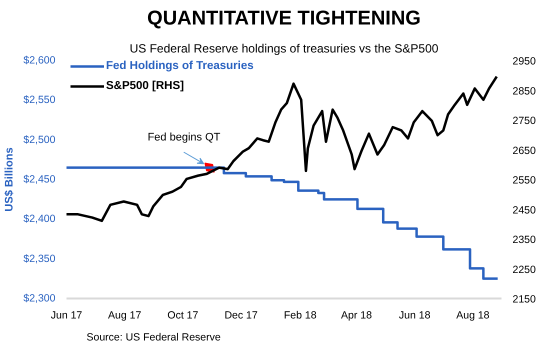 This screenshot has height=348, width=538. I want to click on x-tick-label: Dec 17, so click(241, 316).